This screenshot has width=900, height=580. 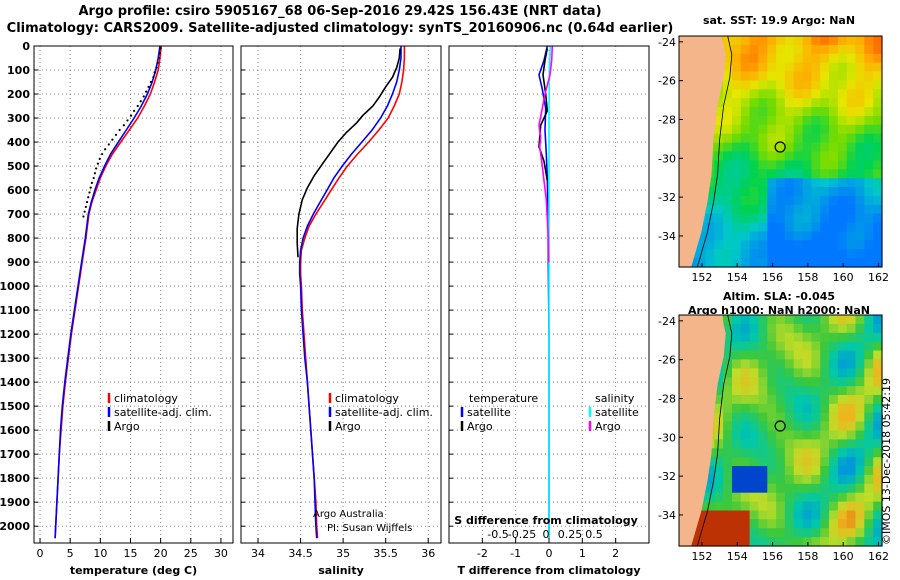 I want to click on map-x-tick-label: 160, so click(x=843, y=556).